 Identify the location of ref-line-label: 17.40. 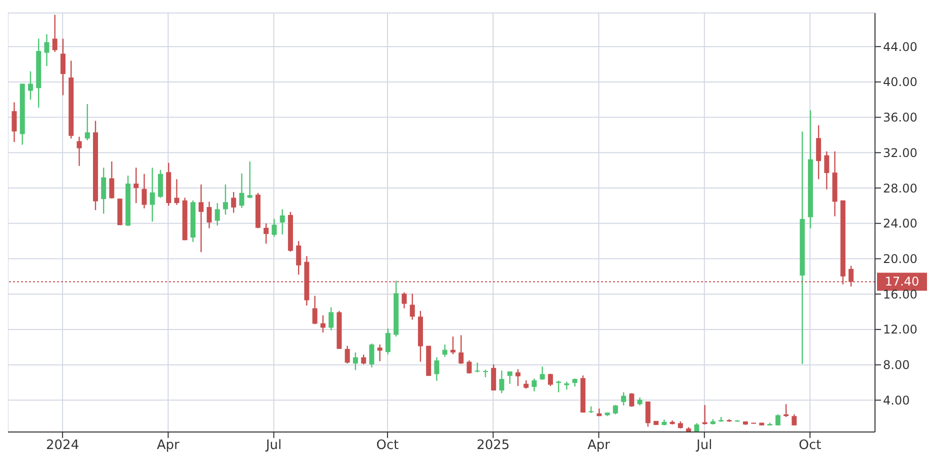
(902, 281).